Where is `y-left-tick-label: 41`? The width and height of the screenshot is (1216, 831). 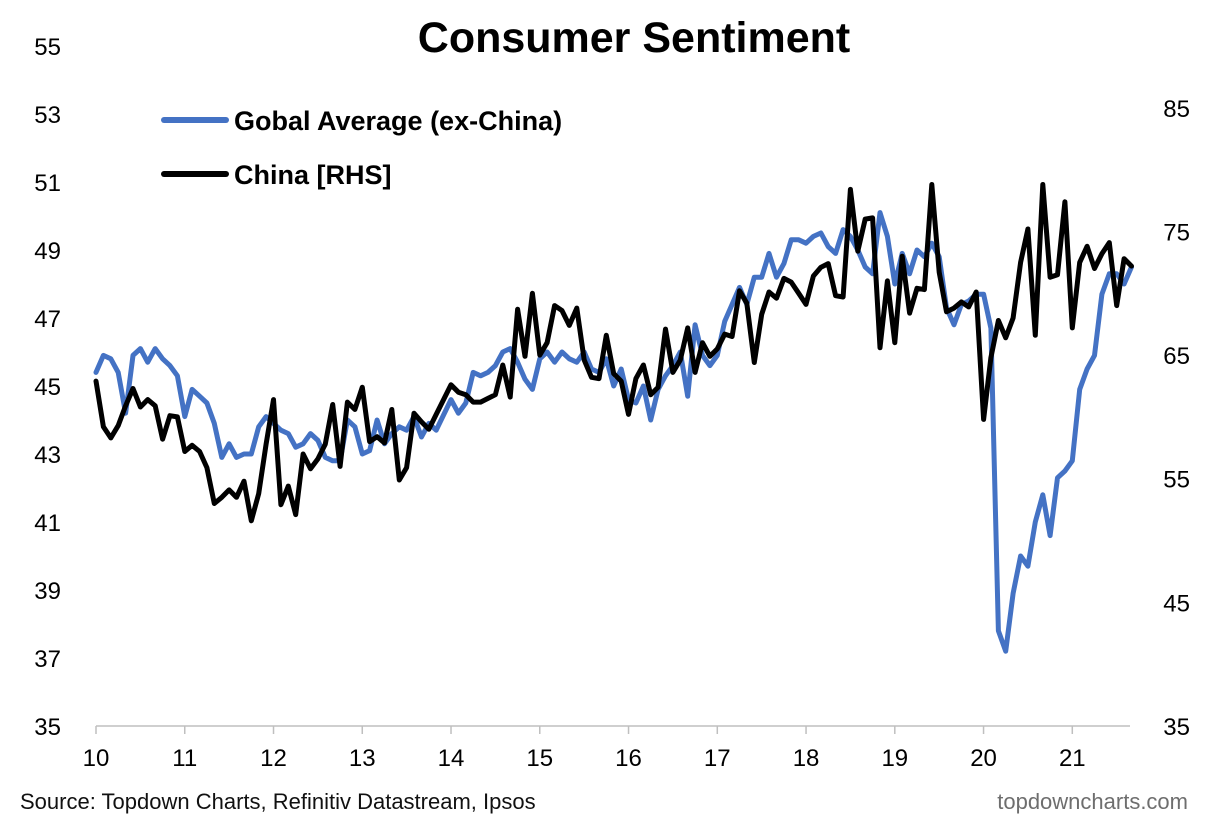 y-left-tick-label: 41 is located at coordinates (47, 523).